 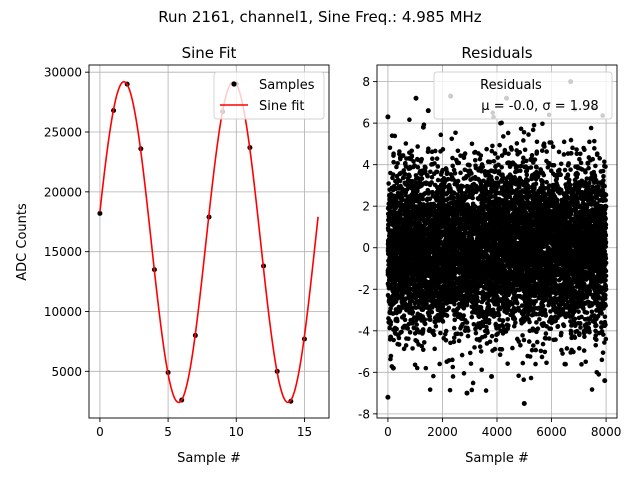 What do you see at coordinates (22, 242) in the screenshot?
I see `sine-fit-ylabel: ADC Counts` at bounding box center [22, 242].